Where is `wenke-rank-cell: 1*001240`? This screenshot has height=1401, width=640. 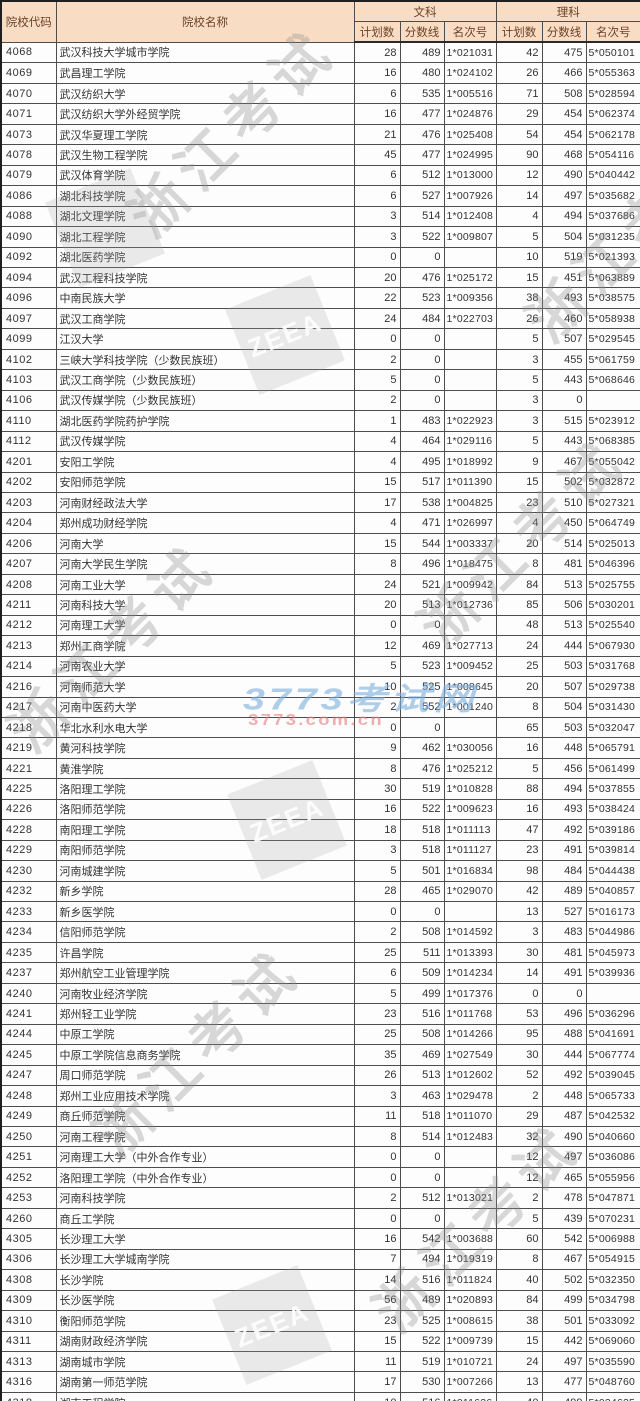 wenke-rank-cell: 1*001240 is located at coordinates (470, 707).